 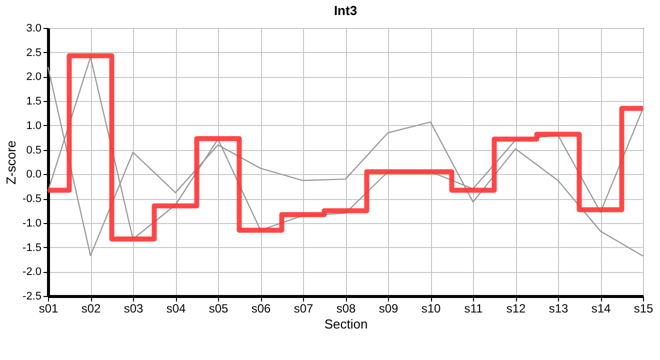 What do you see at coordinates (431, 309) in the screenshot?
I see `x-tick-label: s10` at bounding box center [431, 309].